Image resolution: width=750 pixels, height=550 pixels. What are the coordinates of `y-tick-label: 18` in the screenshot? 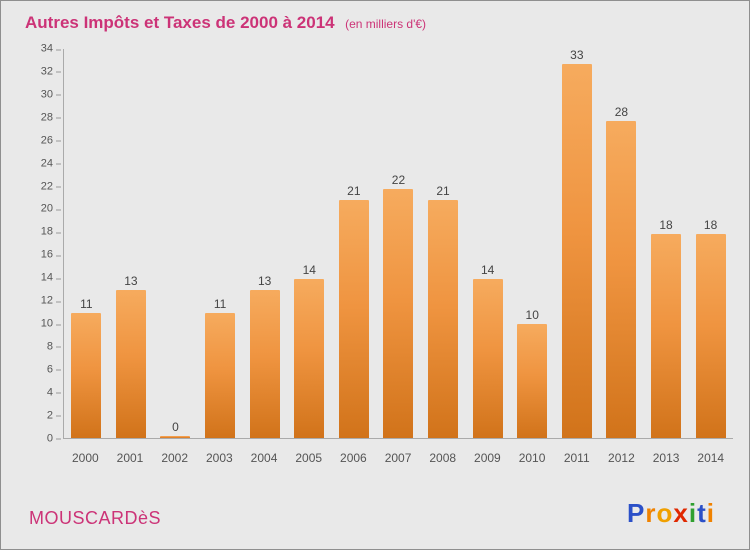 It's located at (52, 232).